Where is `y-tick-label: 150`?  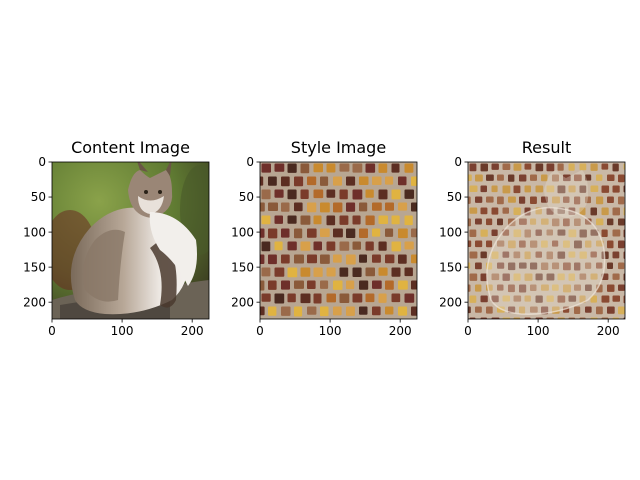
y-tick-label: 150 is located at coordinates (450, 267).